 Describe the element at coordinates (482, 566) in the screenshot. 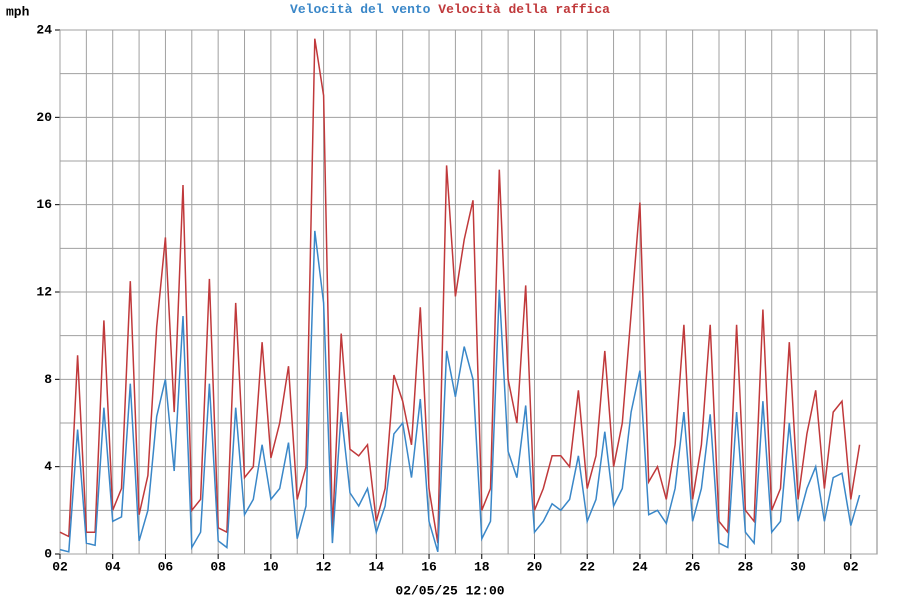

I see `x-tick-label: 18` at that location.